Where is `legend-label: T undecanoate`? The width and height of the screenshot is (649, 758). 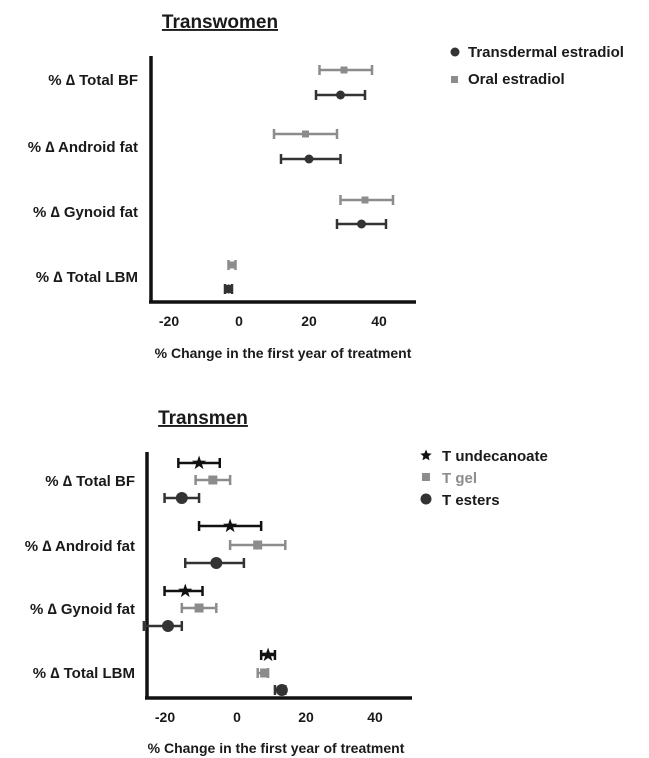 legend-label: T undecanoate is located at coordinates (495, 456).